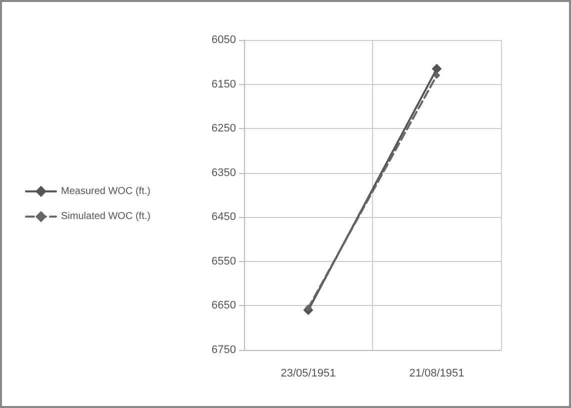  What do you see at coordinates (224, 217) in the screenshot?
I see `y-tick-label: 6450` at bounding box center [224, 217].